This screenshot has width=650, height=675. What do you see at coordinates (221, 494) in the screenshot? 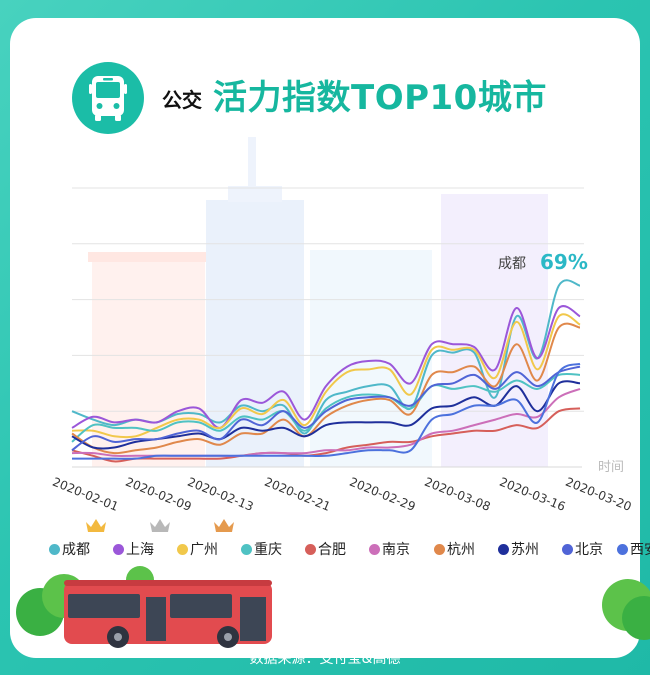
I see `x-tick-label: 2020-02-13` at bounding box center [221, 494].